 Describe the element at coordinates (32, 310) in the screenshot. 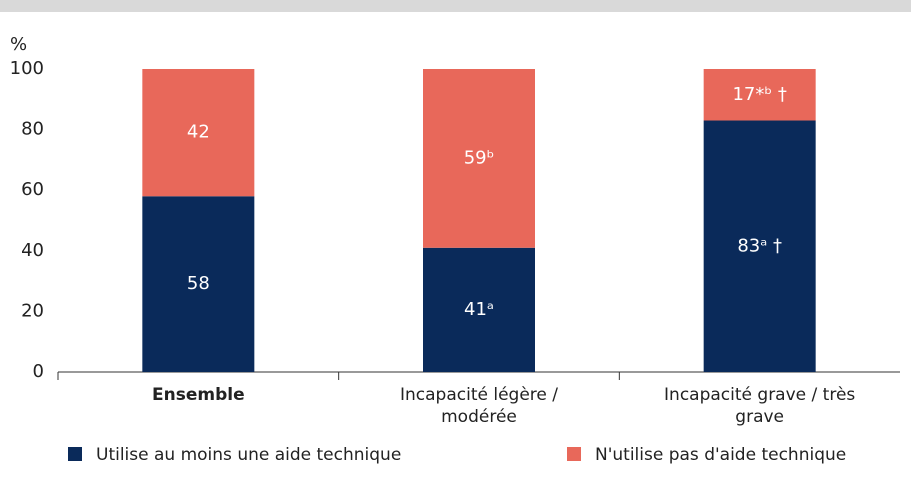

I see `y-tick-label: 20` at that location.